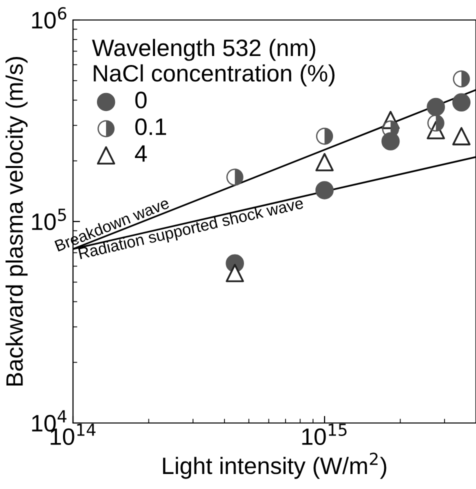  What do you see at coordinates (150, 127) in the screenshot?
I see `legend-label: 0.1` at bounding box center [150, 127].